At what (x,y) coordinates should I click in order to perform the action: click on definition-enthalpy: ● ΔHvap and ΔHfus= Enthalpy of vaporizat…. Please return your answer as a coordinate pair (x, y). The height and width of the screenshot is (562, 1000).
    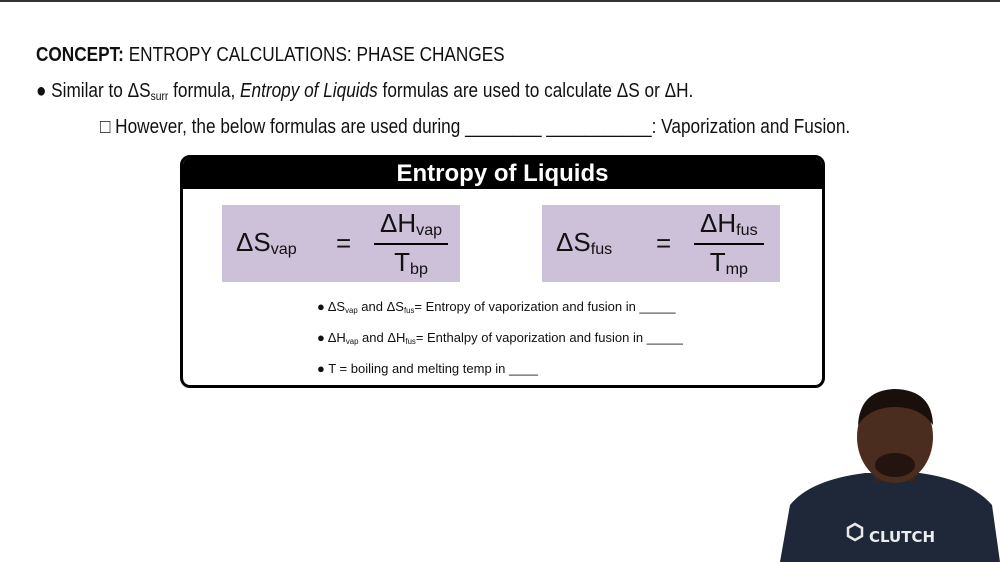
    Looking at the image, I should click on (500, 338).